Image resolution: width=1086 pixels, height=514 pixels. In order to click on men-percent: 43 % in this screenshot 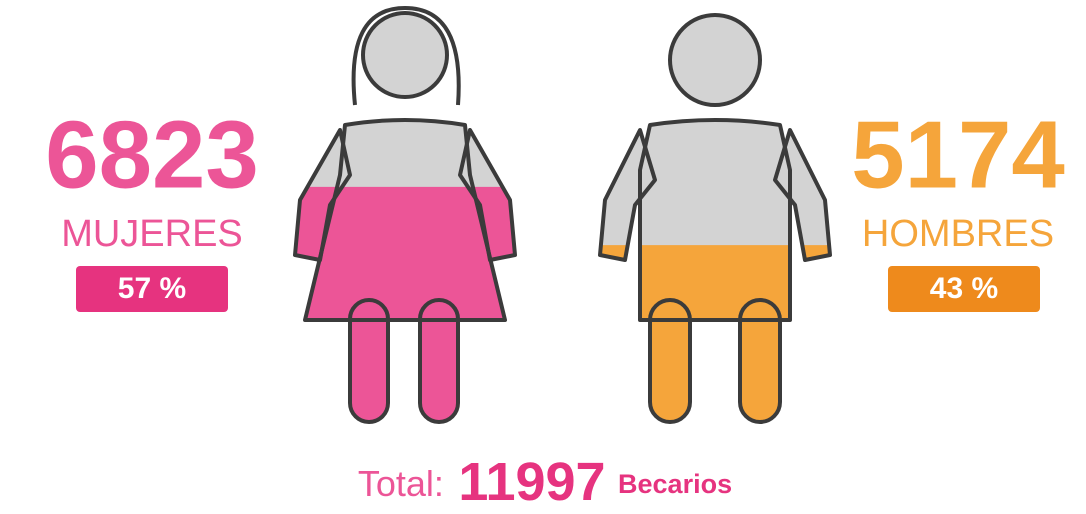, I will do `click(964, 288)`.